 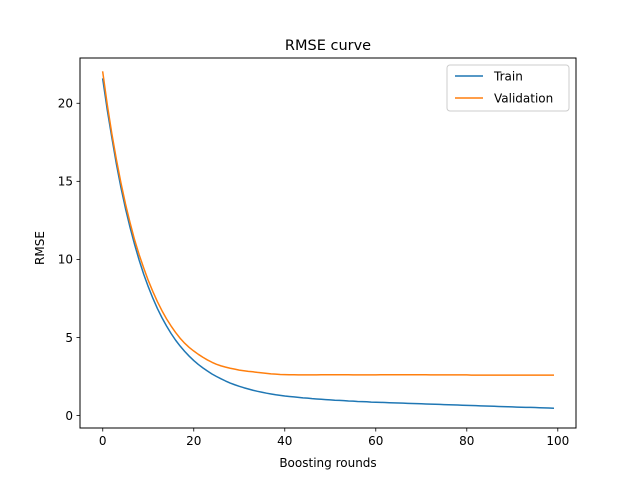 What do you see at coordinates (327, 463) in the screenshot?
I see `x-axis-label: Boosting rounds` at bounding box center [327, 463].